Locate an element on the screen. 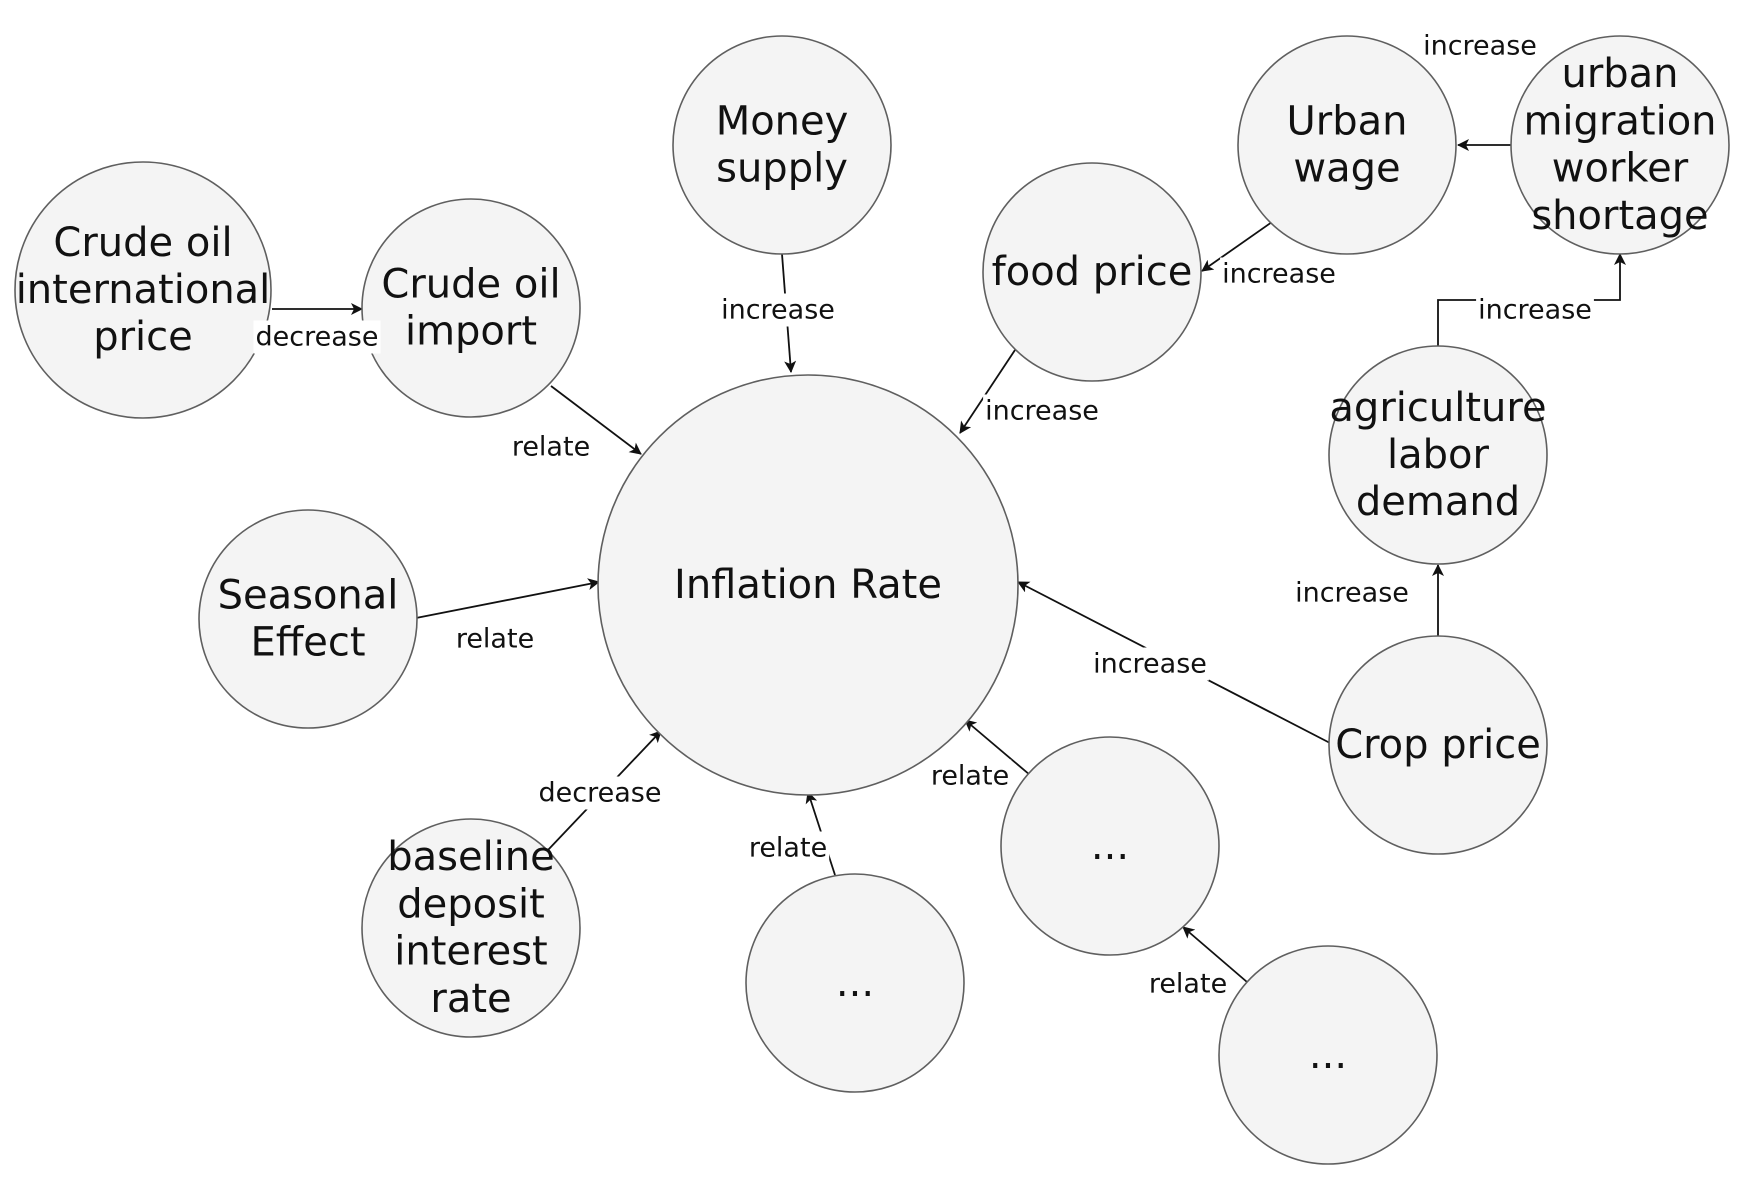  edge-label-urban_mig-to-urban_wage: increase is located at coordinates (1480, 46).